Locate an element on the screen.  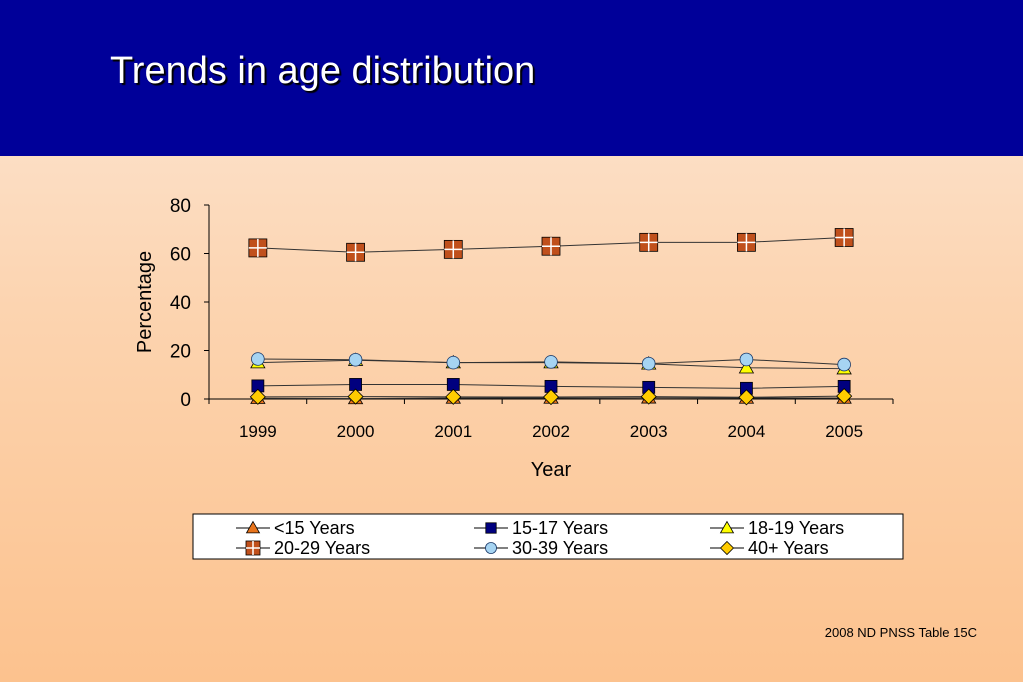
y-axis-title: Percentage is located at coordinates (145, 302).